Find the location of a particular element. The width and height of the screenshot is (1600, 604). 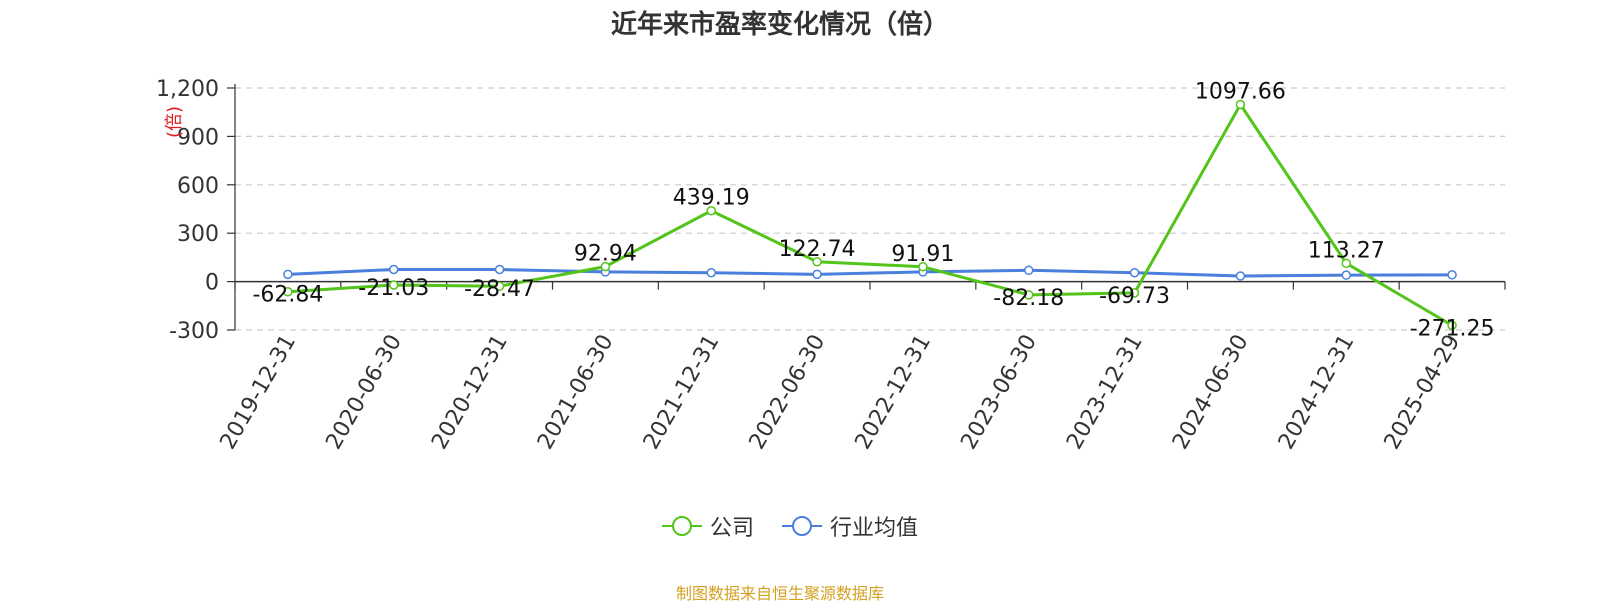

data-label-company: 122.74 is located at coordinates (817, 249).